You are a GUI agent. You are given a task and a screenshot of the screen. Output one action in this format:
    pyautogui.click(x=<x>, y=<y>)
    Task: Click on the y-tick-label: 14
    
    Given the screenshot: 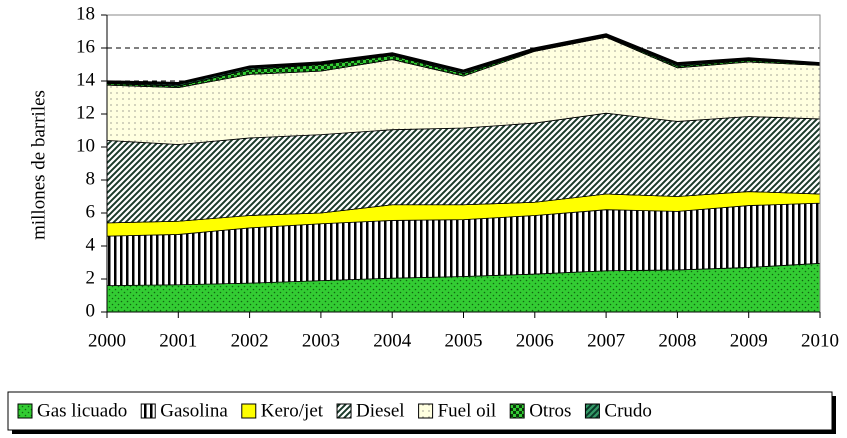 What is the action you would take?
    pyautogui.click(x=86, y=79)
    